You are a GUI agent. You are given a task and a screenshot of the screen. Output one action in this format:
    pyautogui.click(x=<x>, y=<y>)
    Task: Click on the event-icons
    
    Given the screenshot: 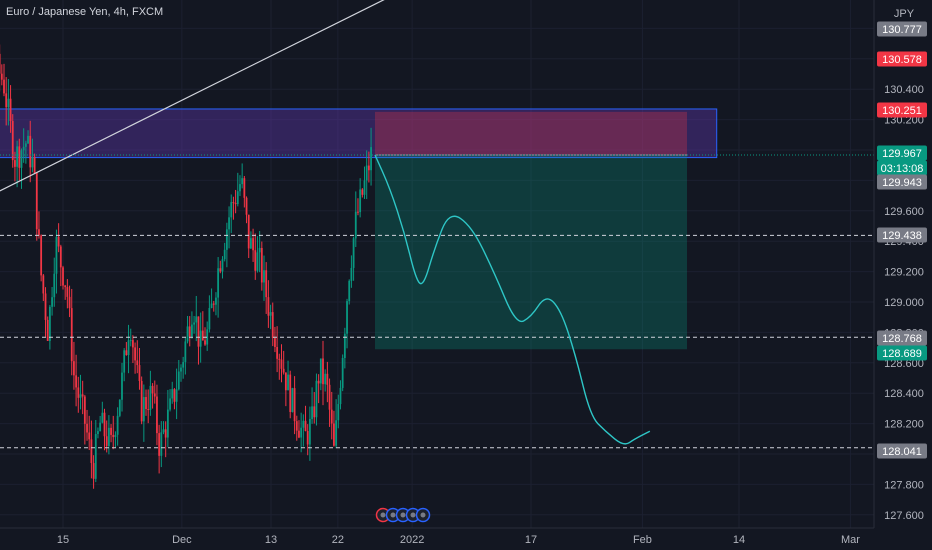 What is the action you would take?
    pyautogui.click(x=403, y=515)
    